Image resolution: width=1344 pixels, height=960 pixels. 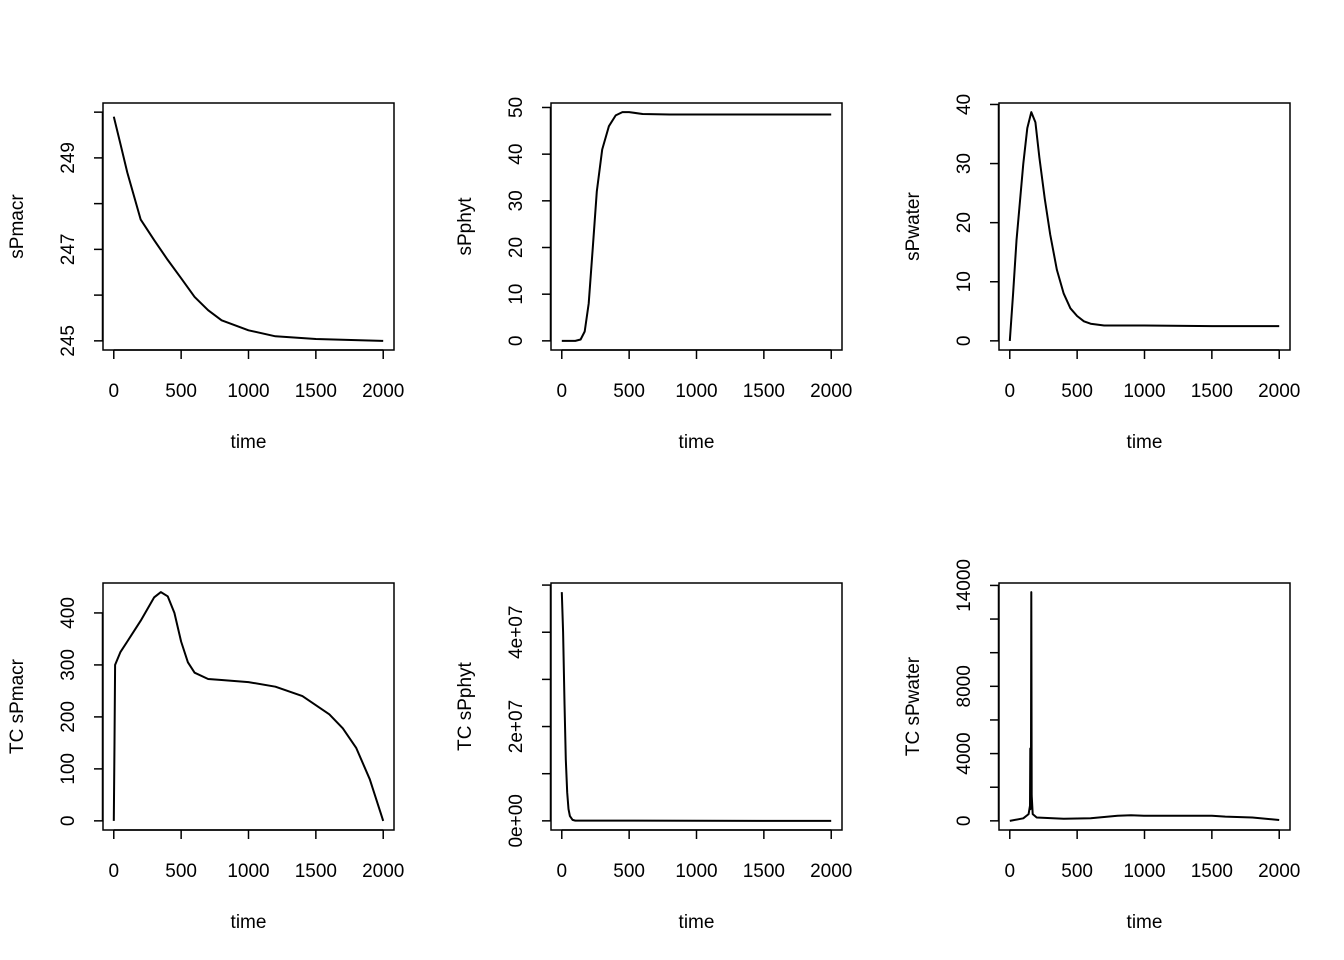 I want to click on panel-3: 0 500 1000 1500 2000 0 10 20 30 40 time sPwater, so click(x=1101, y=273).